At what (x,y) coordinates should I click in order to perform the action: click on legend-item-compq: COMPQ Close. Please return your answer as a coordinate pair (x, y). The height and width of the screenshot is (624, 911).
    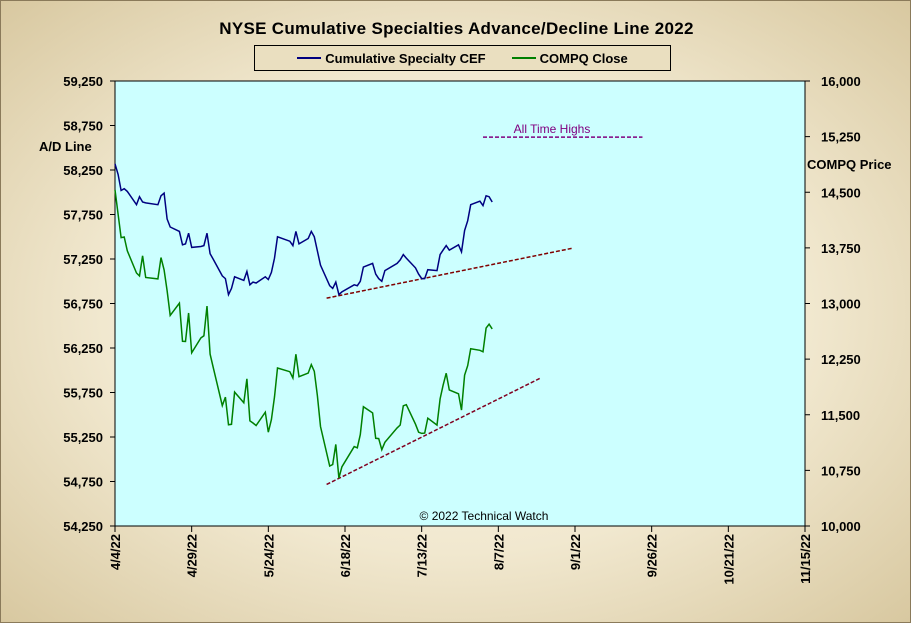
    Looking at the image, I should click on (569, 58).